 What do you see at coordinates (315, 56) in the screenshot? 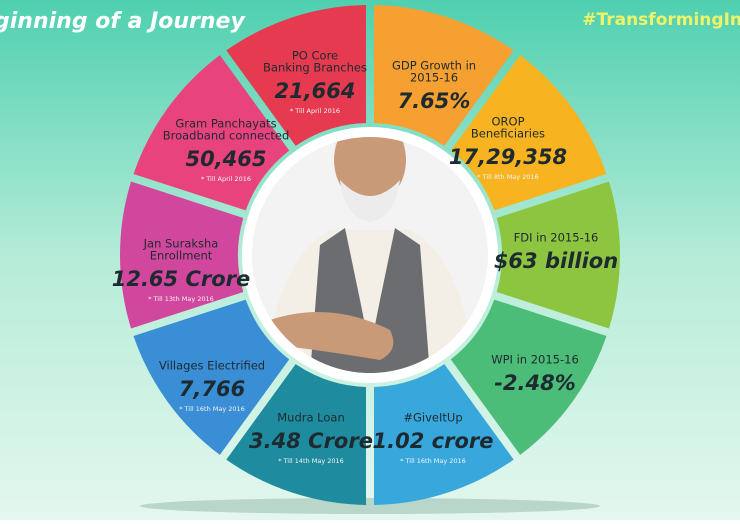
I see `segment-label: PO Core` at bounding box center [315, 56].